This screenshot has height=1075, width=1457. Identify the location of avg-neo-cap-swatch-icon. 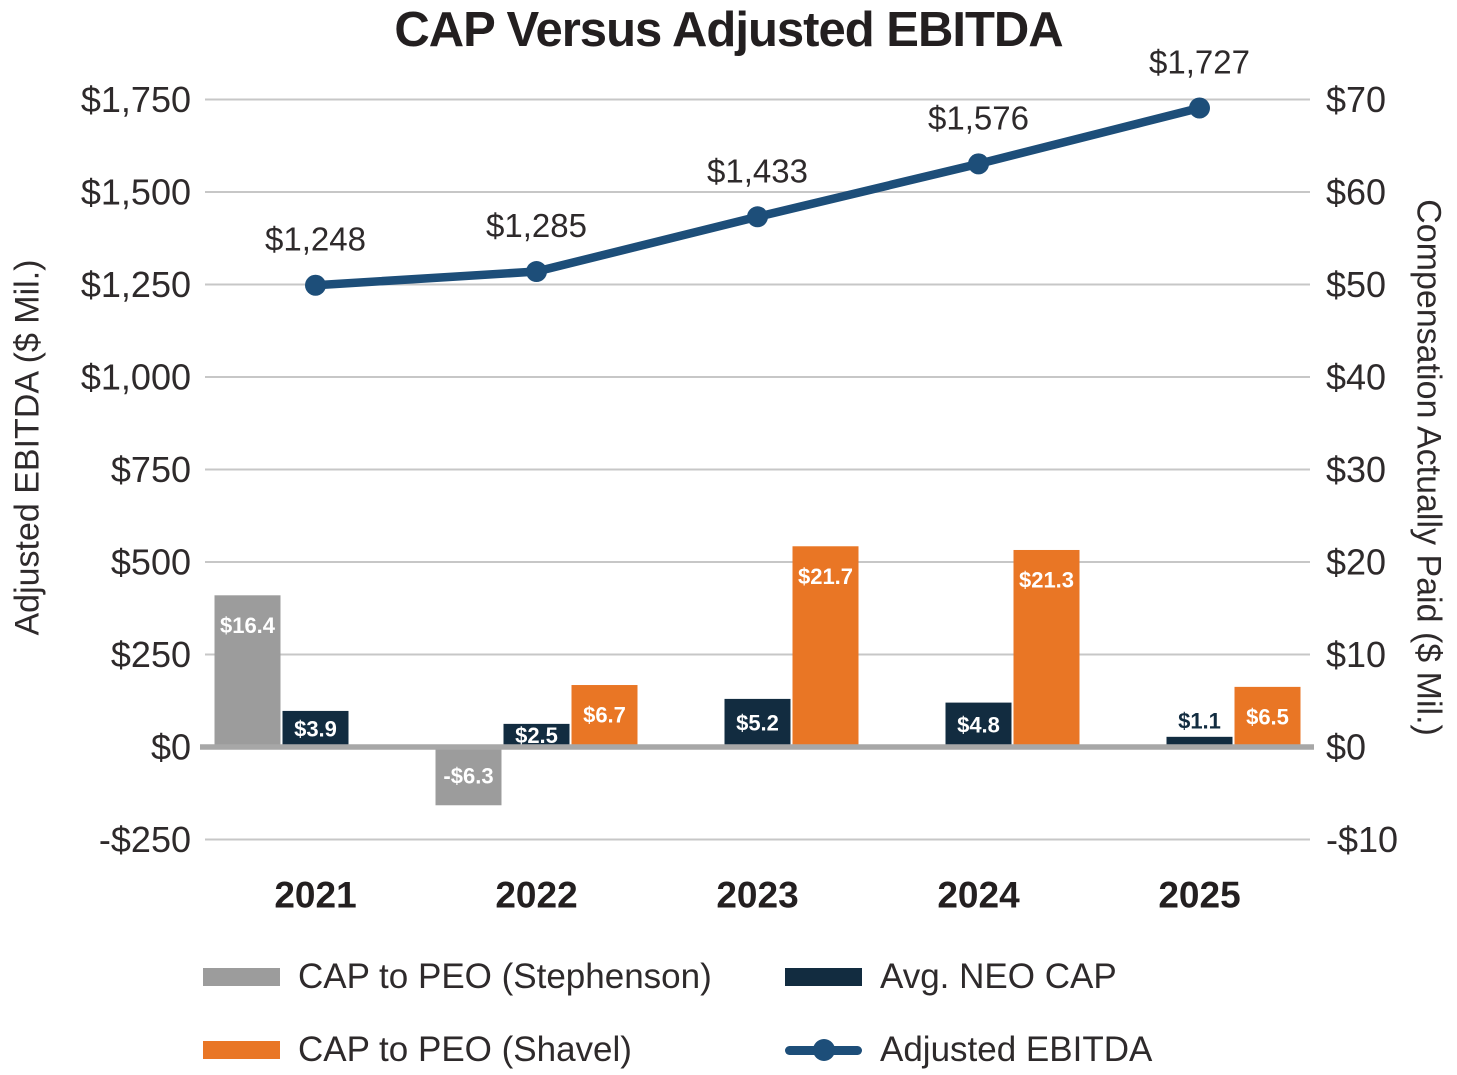
(823, 977).